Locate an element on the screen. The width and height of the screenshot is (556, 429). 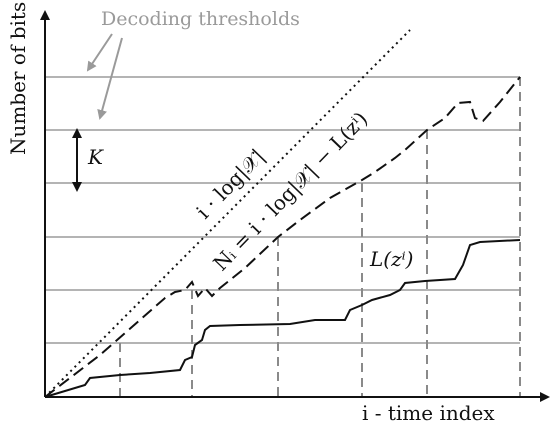
y-axis-label: Number of bits is located at coordinates (18, 78).